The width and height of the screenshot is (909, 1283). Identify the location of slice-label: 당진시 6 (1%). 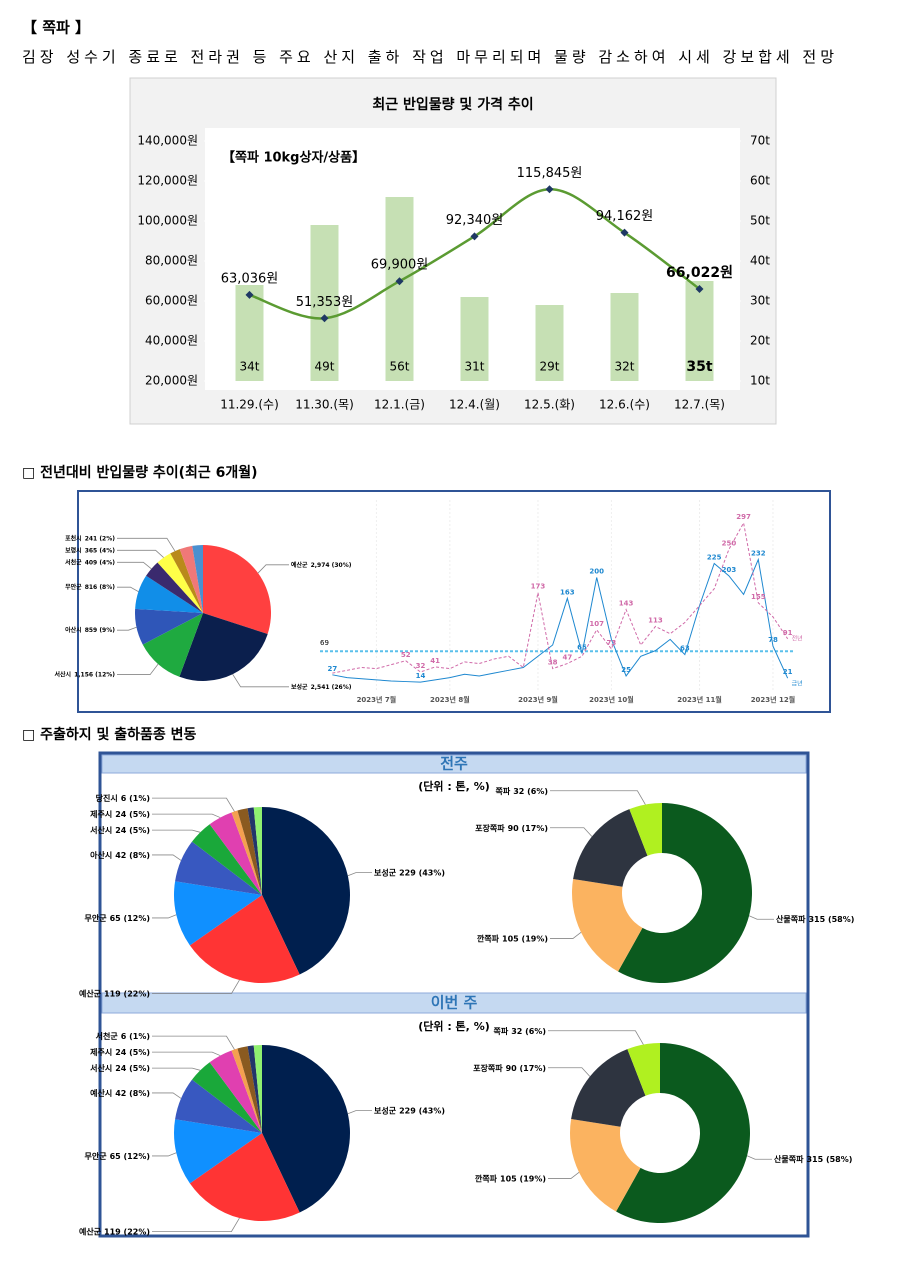
(123, 798).